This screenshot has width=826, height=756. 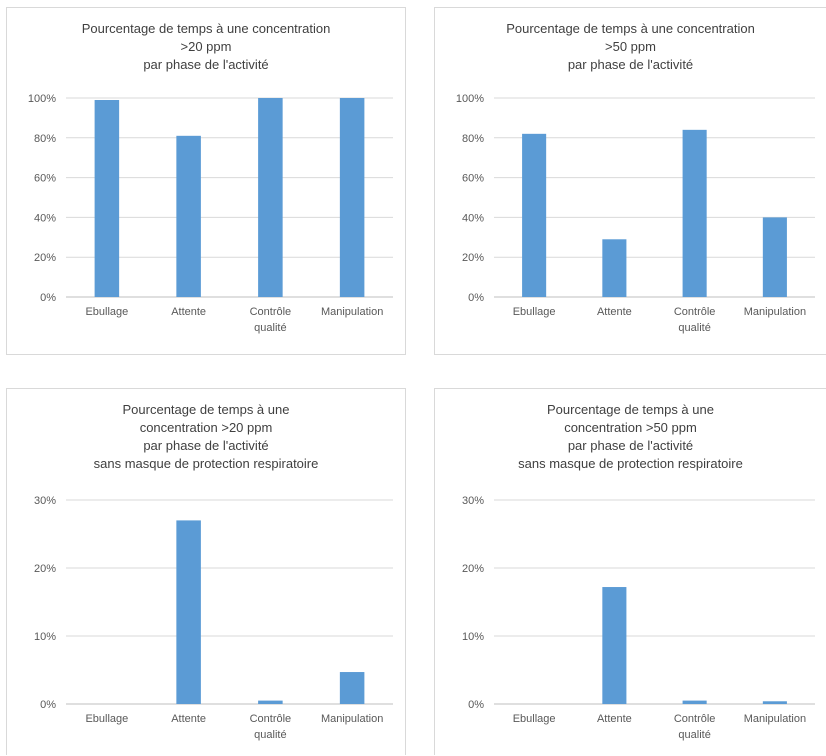 I want to click on chart-title-line: >20 ppm, so click(x=206, y=46).